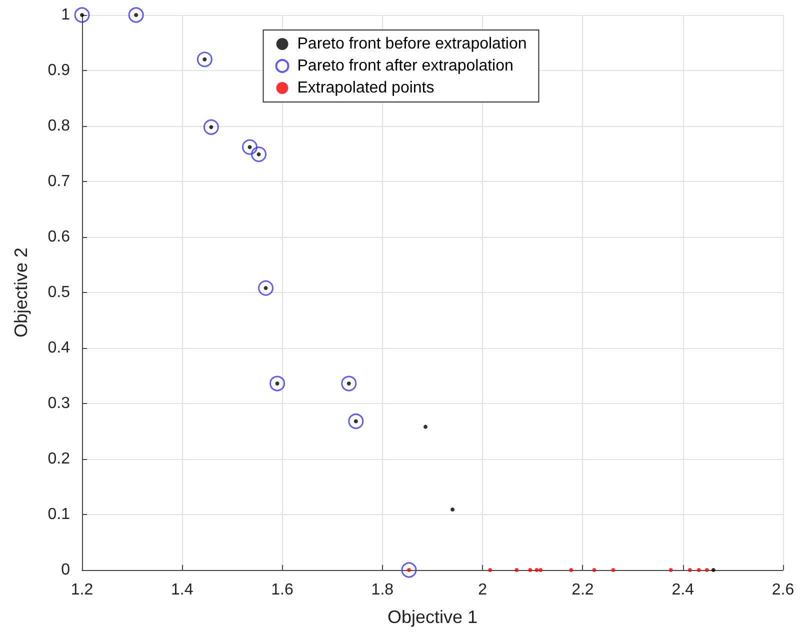  I want to click on y-tick-label: 0.1, so click(59, 514).